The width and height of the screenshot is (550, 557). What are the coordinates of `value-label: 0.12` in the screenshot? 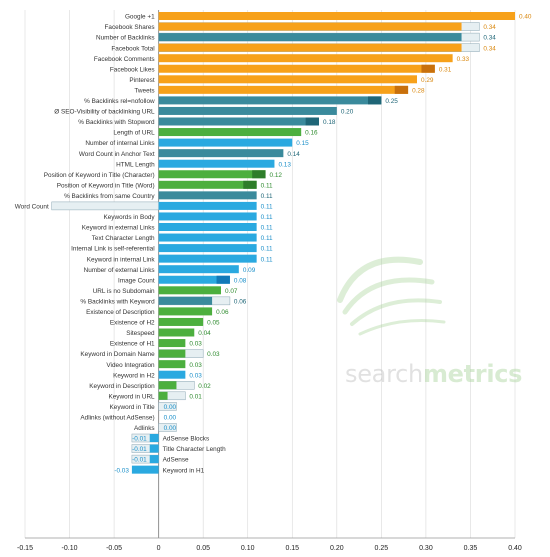 It's located at (276, 175).